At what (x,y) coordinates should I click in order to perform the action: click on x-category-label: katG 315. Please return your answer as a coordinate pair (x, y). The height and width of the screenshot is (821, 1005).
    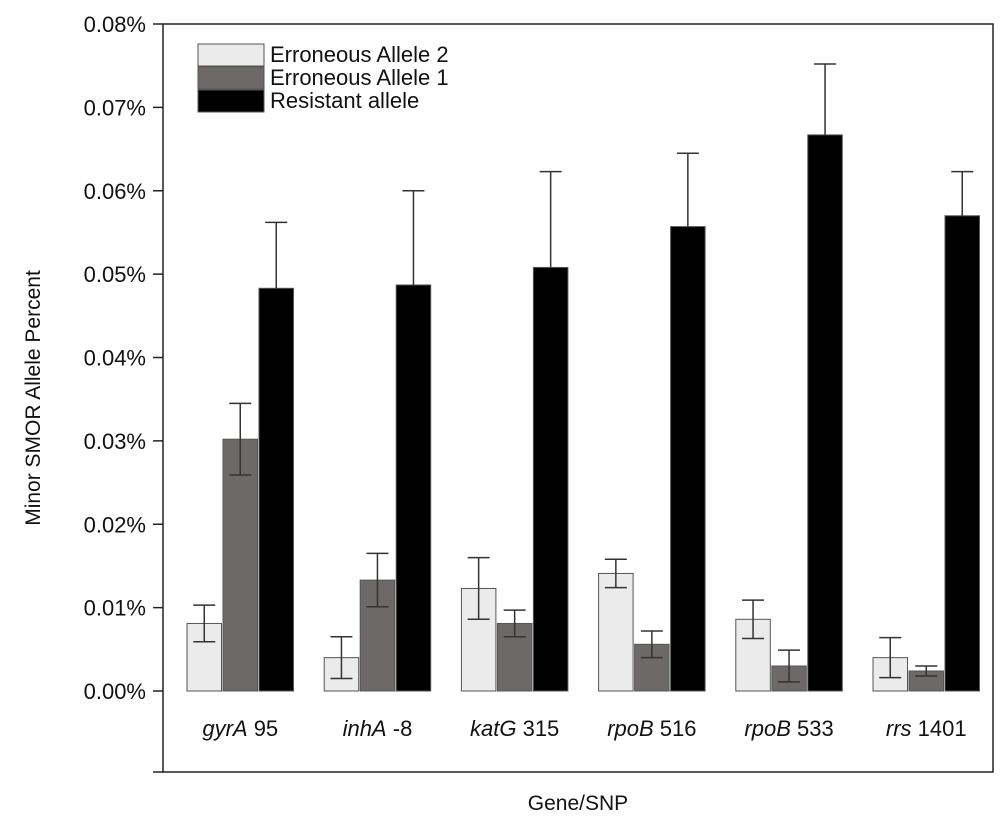
    Looking at the image, I should click on (514, 728).